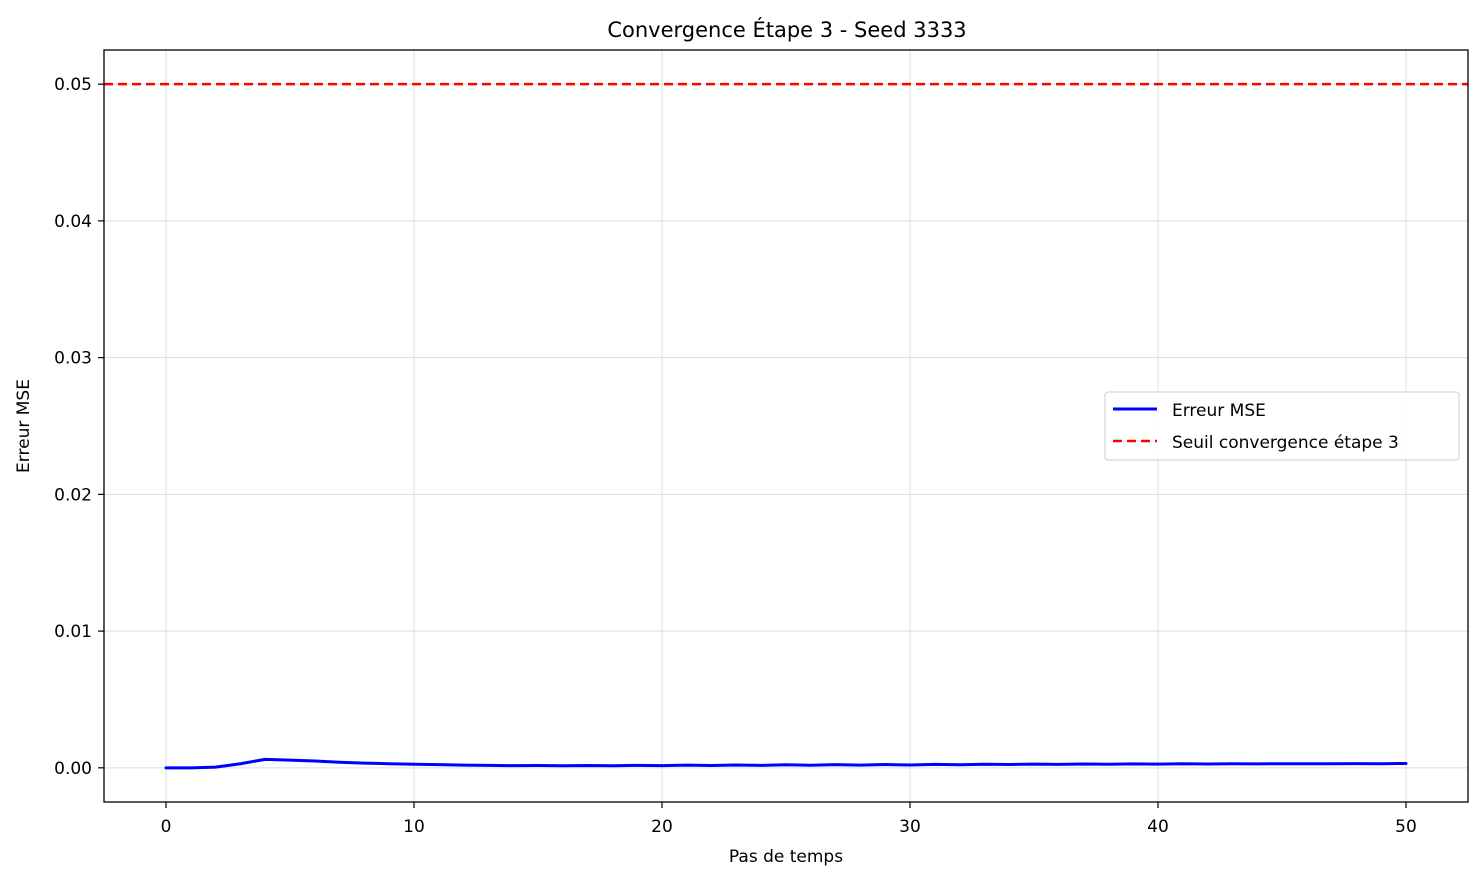  Describe the element at coordinates (73, 632) in the screenshot. I see `y-tick-label: 0.01` at that location.